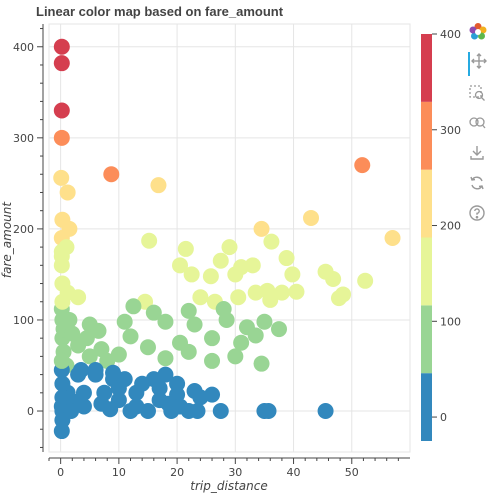 The image size is (493, 497). Describe the element at coordinates (7, 239) in the screenshot. I see `y-axis-label: fare_amount` at that location.